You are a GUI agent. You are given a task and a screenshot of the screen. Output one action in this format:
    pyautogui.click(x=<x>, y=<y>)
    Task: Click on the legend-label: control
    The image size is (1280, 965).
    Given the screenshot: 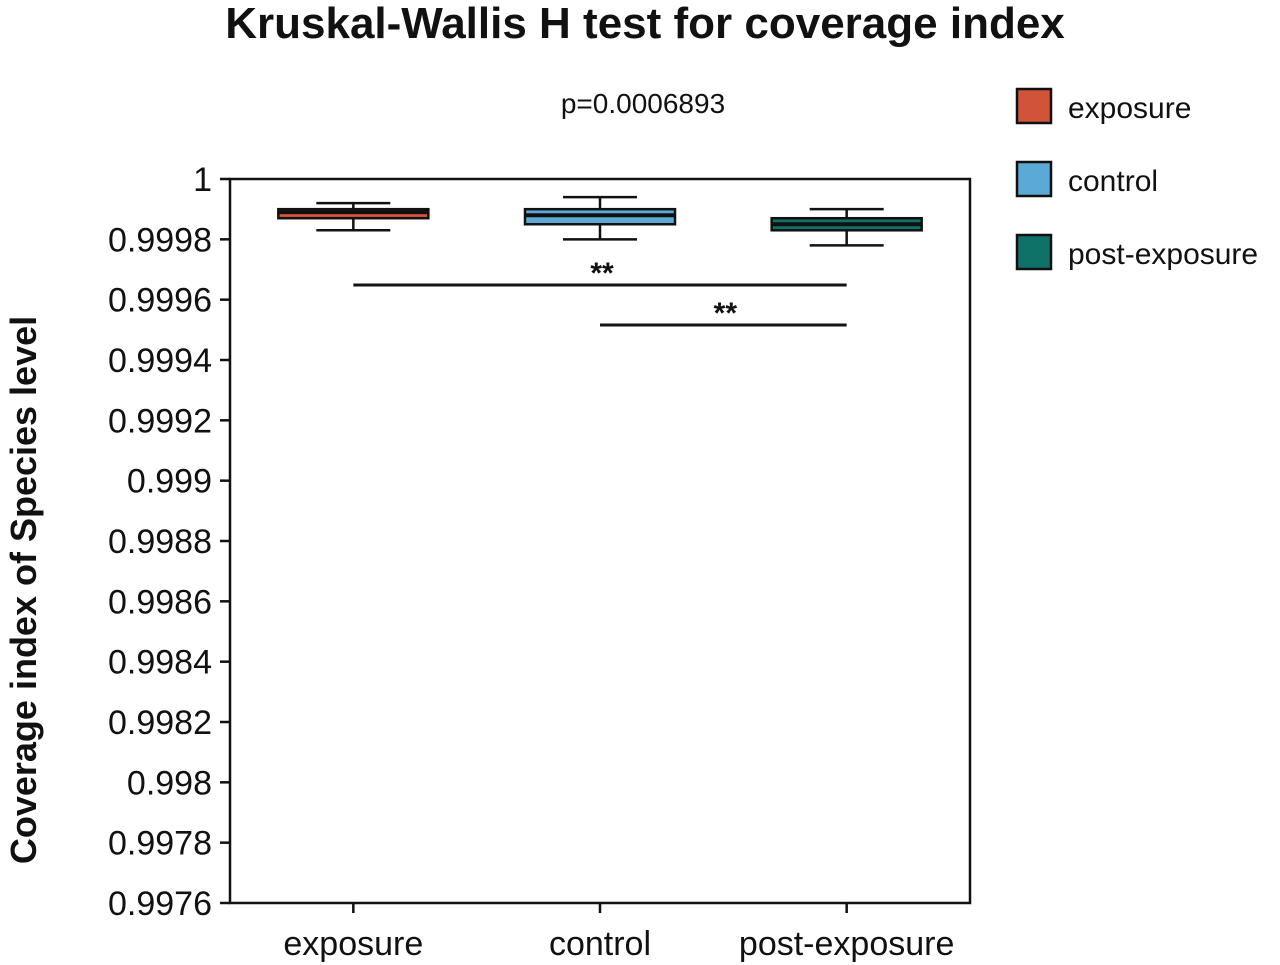 What is the action you would take?
    pyautogui.click(x=1113, y=181)
    